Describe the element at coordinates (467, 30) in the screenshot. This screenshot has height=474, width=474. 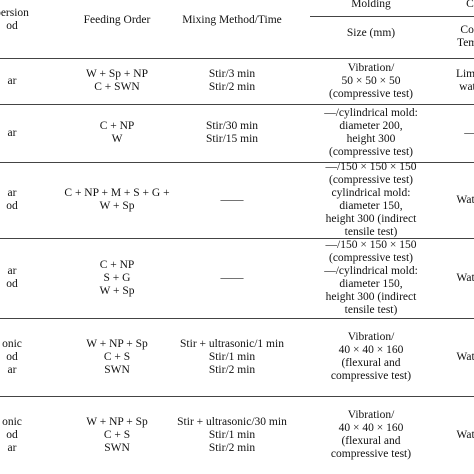
I see `cell-line: Con` at that location.